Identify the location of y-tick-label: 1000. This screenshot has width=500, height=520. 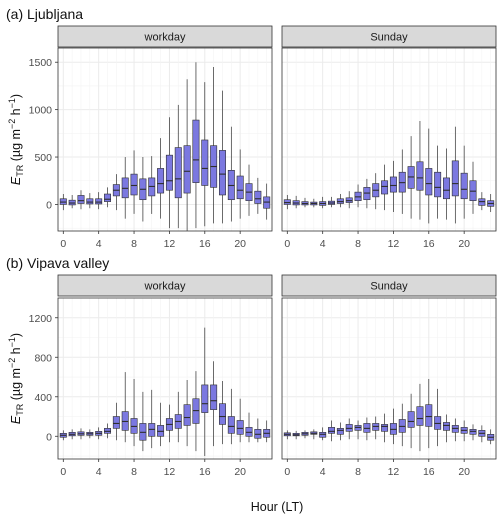
(41, 111).